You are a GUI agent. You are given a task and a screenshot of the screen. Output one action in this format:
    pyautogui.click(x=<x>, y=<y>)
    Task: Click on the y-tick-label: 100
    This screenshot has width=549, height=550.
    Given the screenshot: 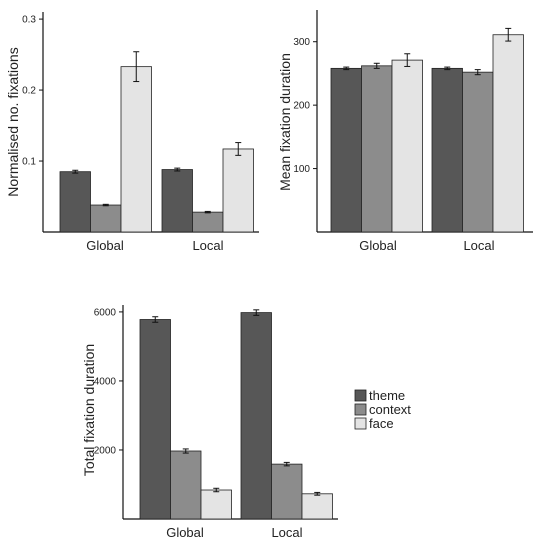 What is the action you would take?
    pyautogui.click(x=301, y=169)
    